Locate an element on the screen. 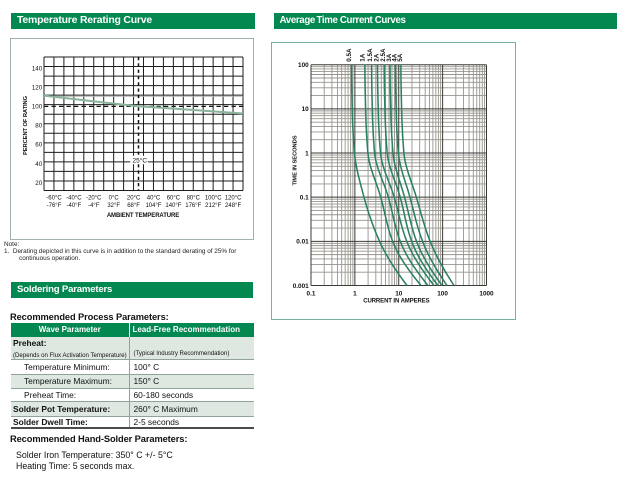 The height and width of the screenshot is (482, 625). svg-text: 60 is located at coordinates (38, 145).